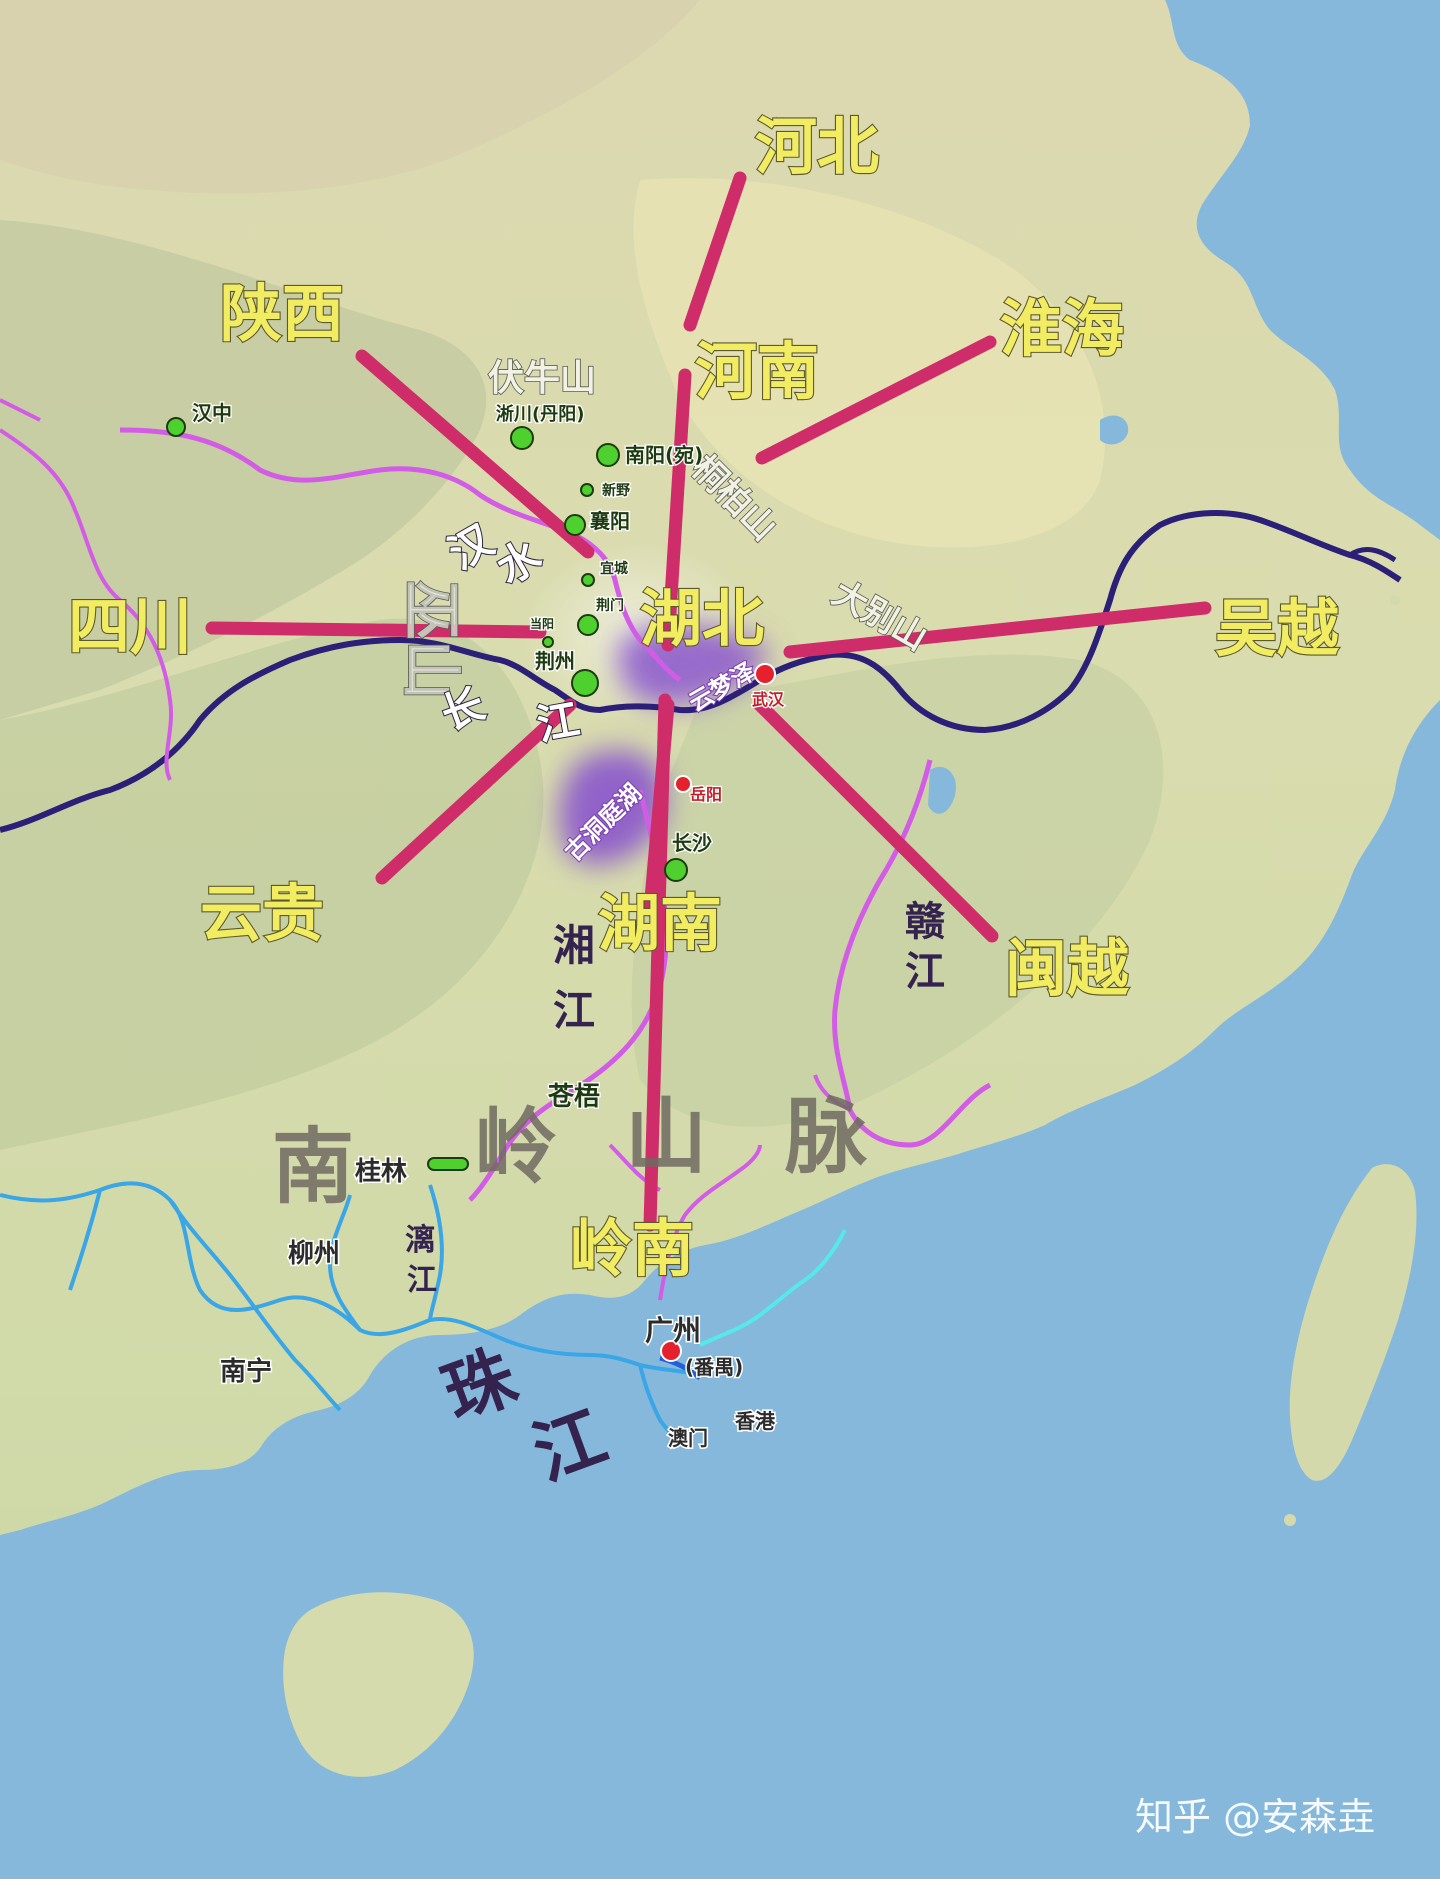 This screenshot has height=1879, width=1440. What do you see at coordinates (1114, 430) in the screenshot?
I see `lake-hongze` at bounding box center [1114, 430].